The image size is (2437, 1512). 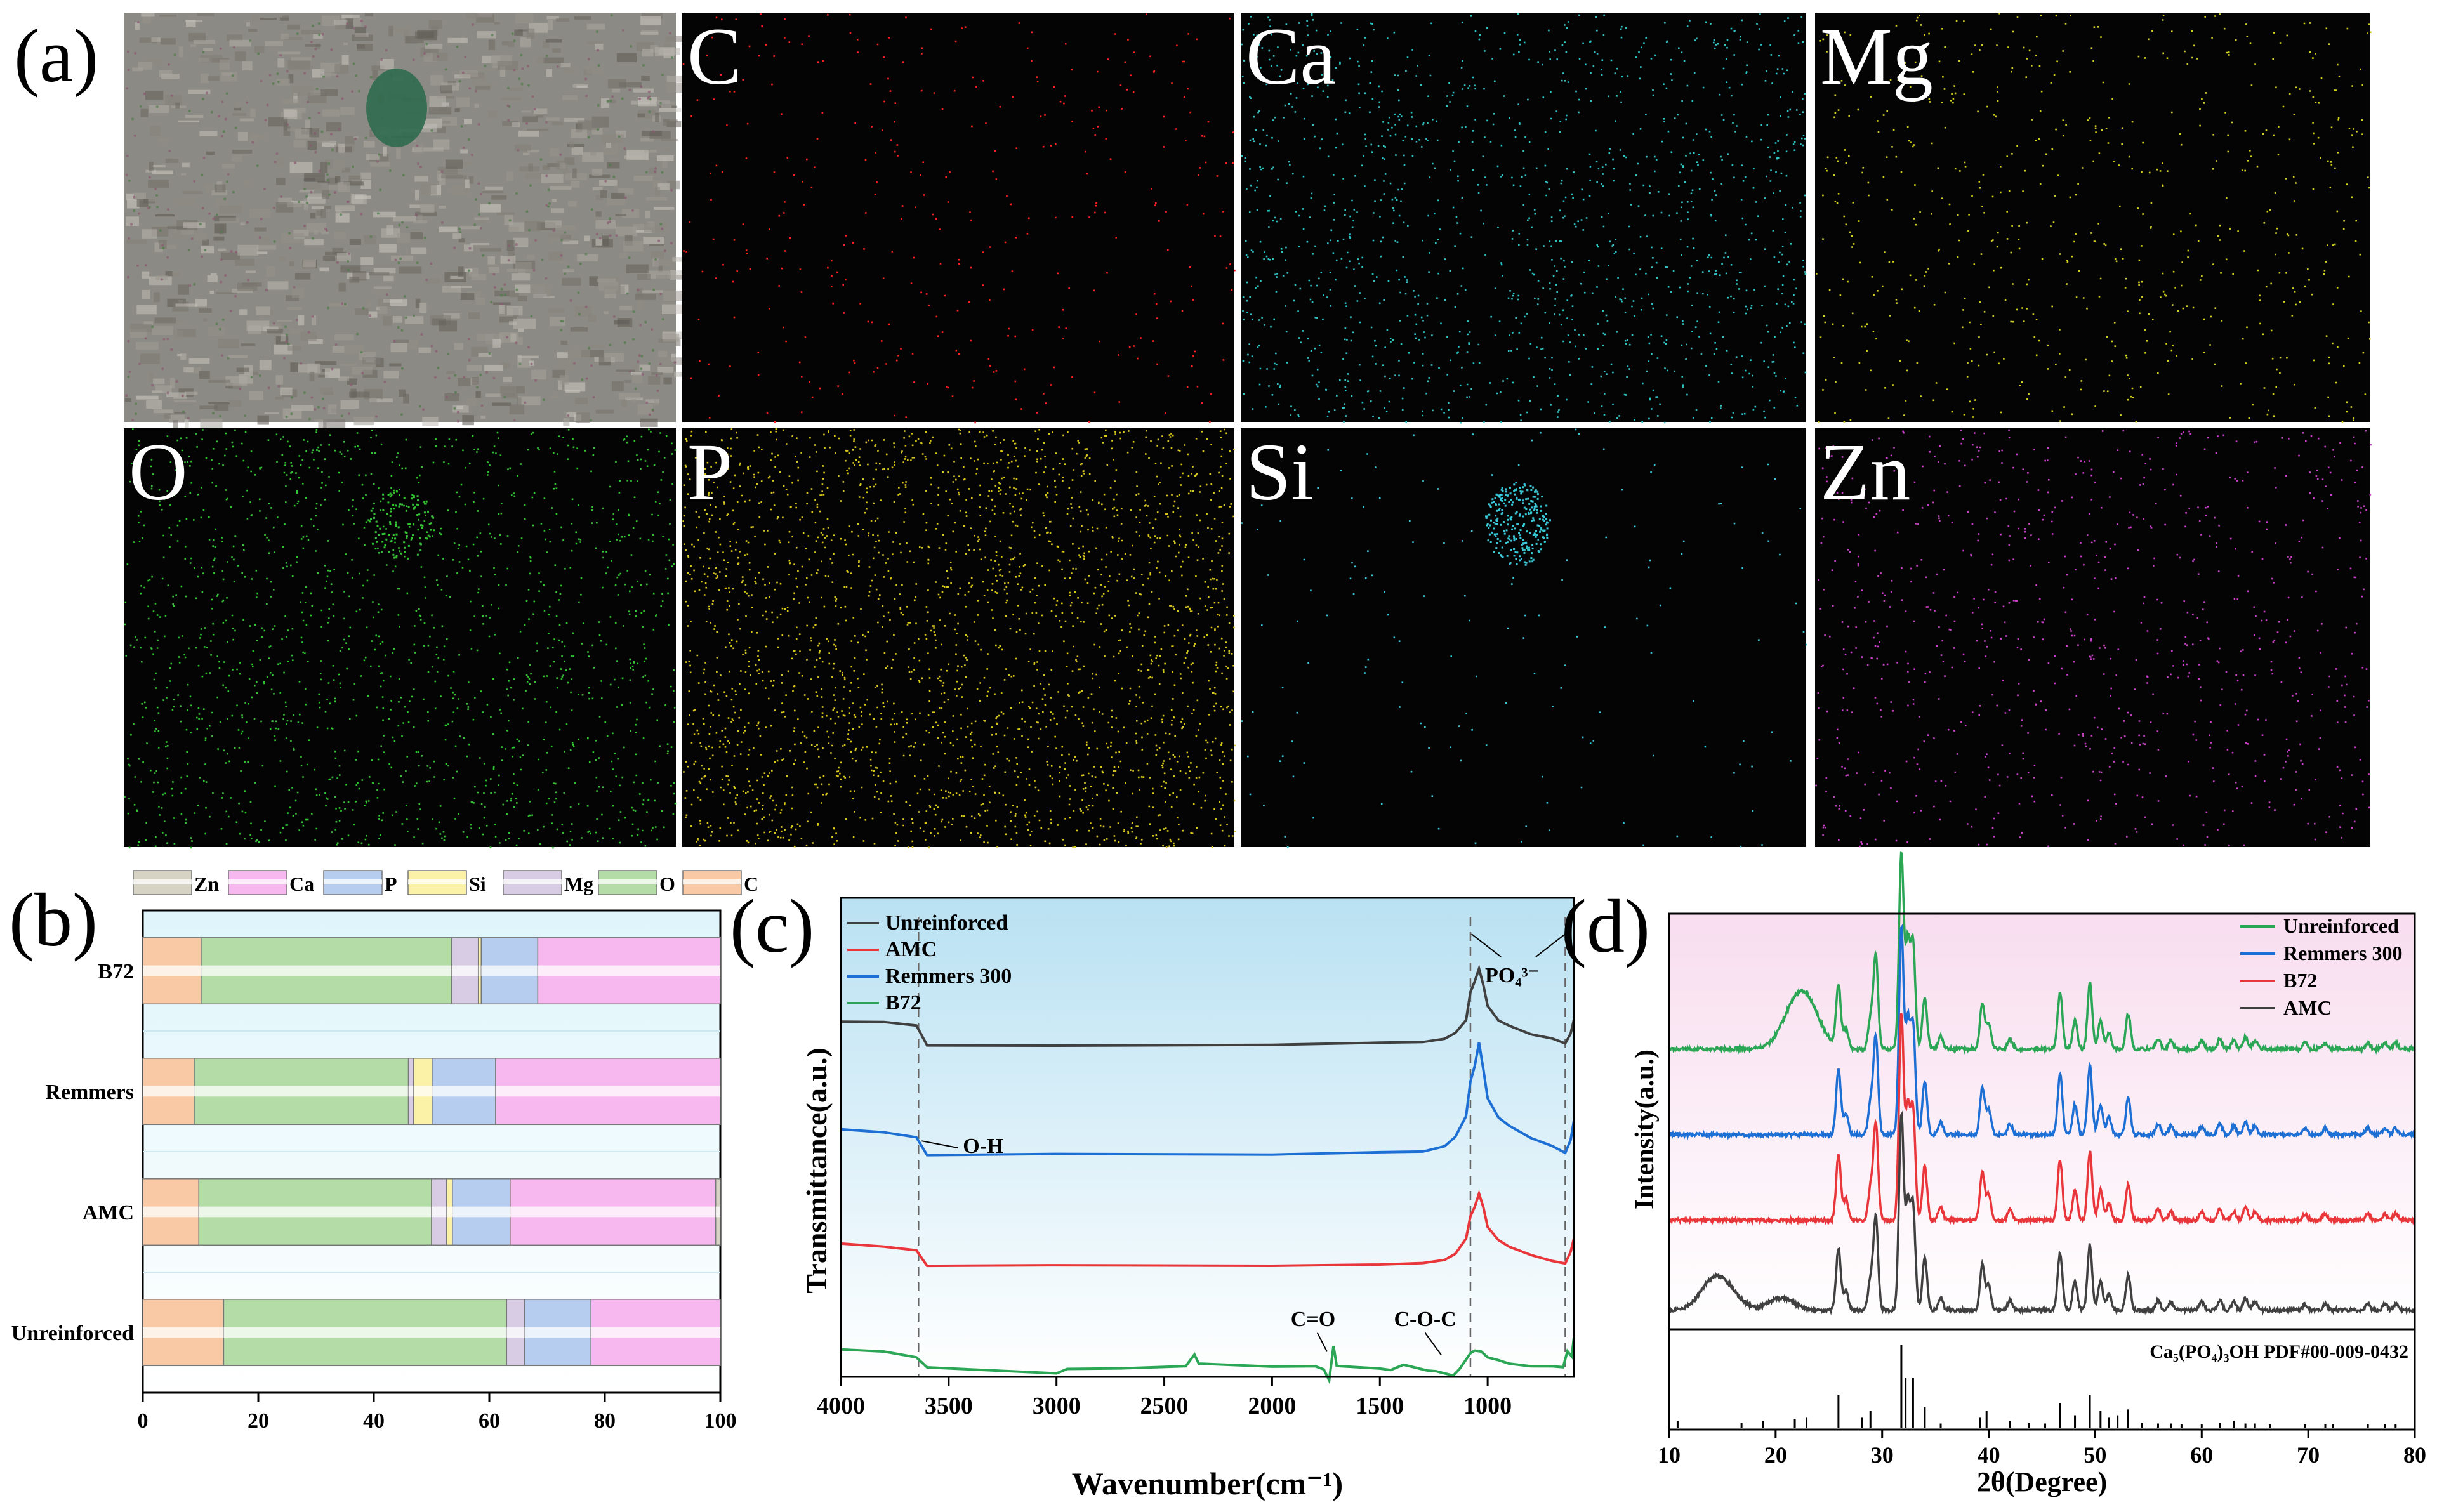 I want to click on x-tick-label: 3000, so click(x=1057, y=1406).